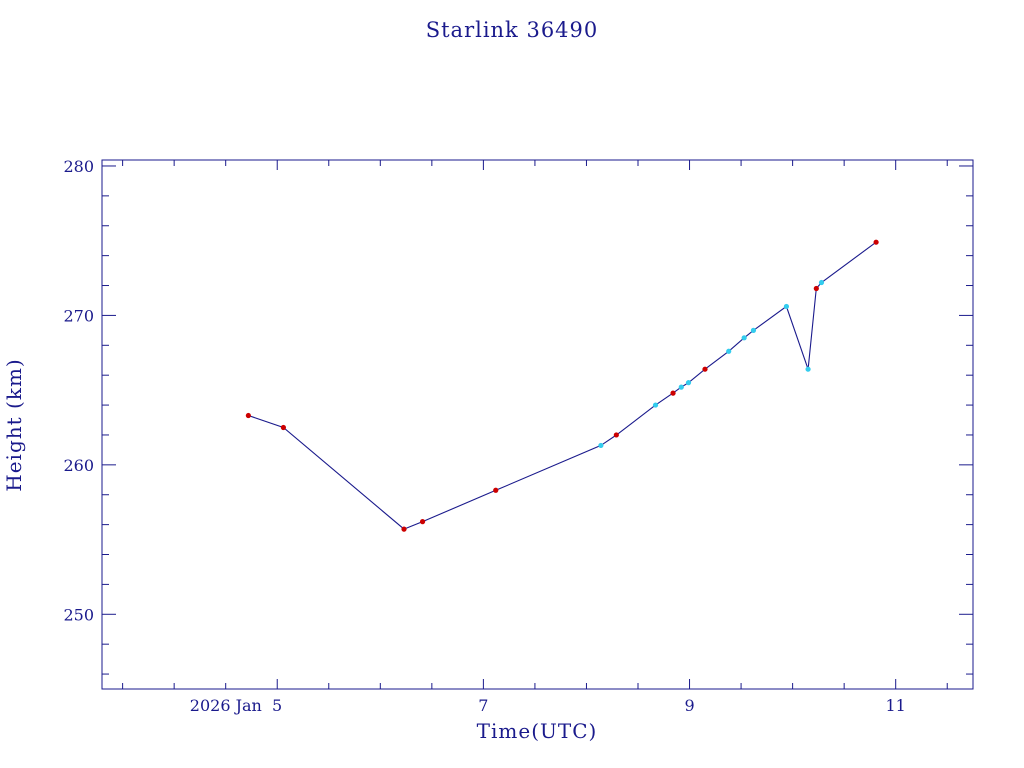 The width and height of the screenshot is (1024, 768). Describe the element at coordinates (689, 705) in the screenshot. I see `x-tick-label: 9` at that location.